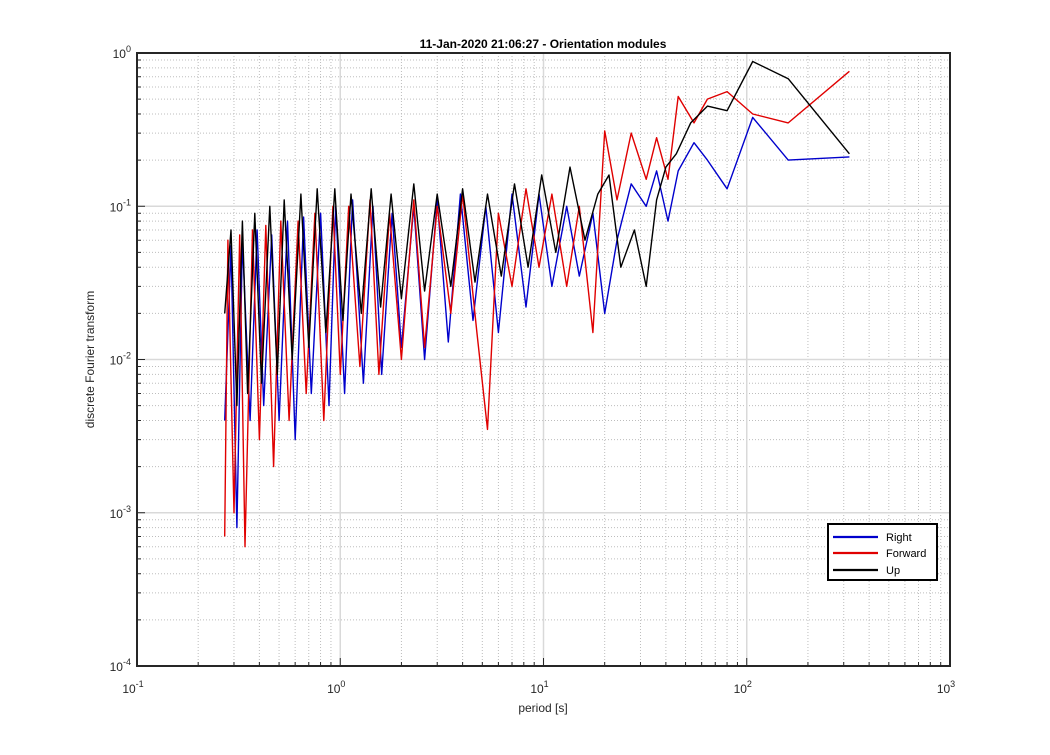  Describe the element at coordinates (906, 554) in the screenshot. I see `legend-label-forward: Forward` at that location.